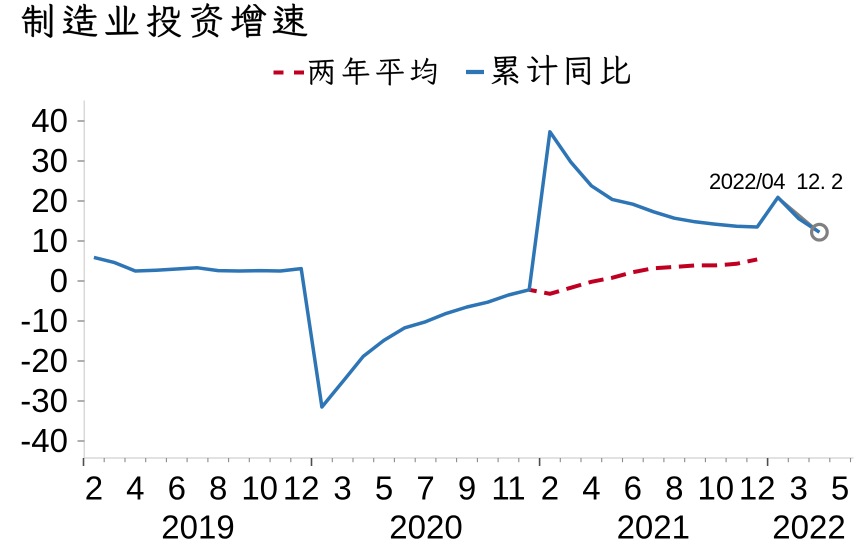 This screenshot has width=857, height=542. What do you see at coordinates (467, 488) in the screenshot?
I see `svg-text: 9` at bounding box center [467, 488].